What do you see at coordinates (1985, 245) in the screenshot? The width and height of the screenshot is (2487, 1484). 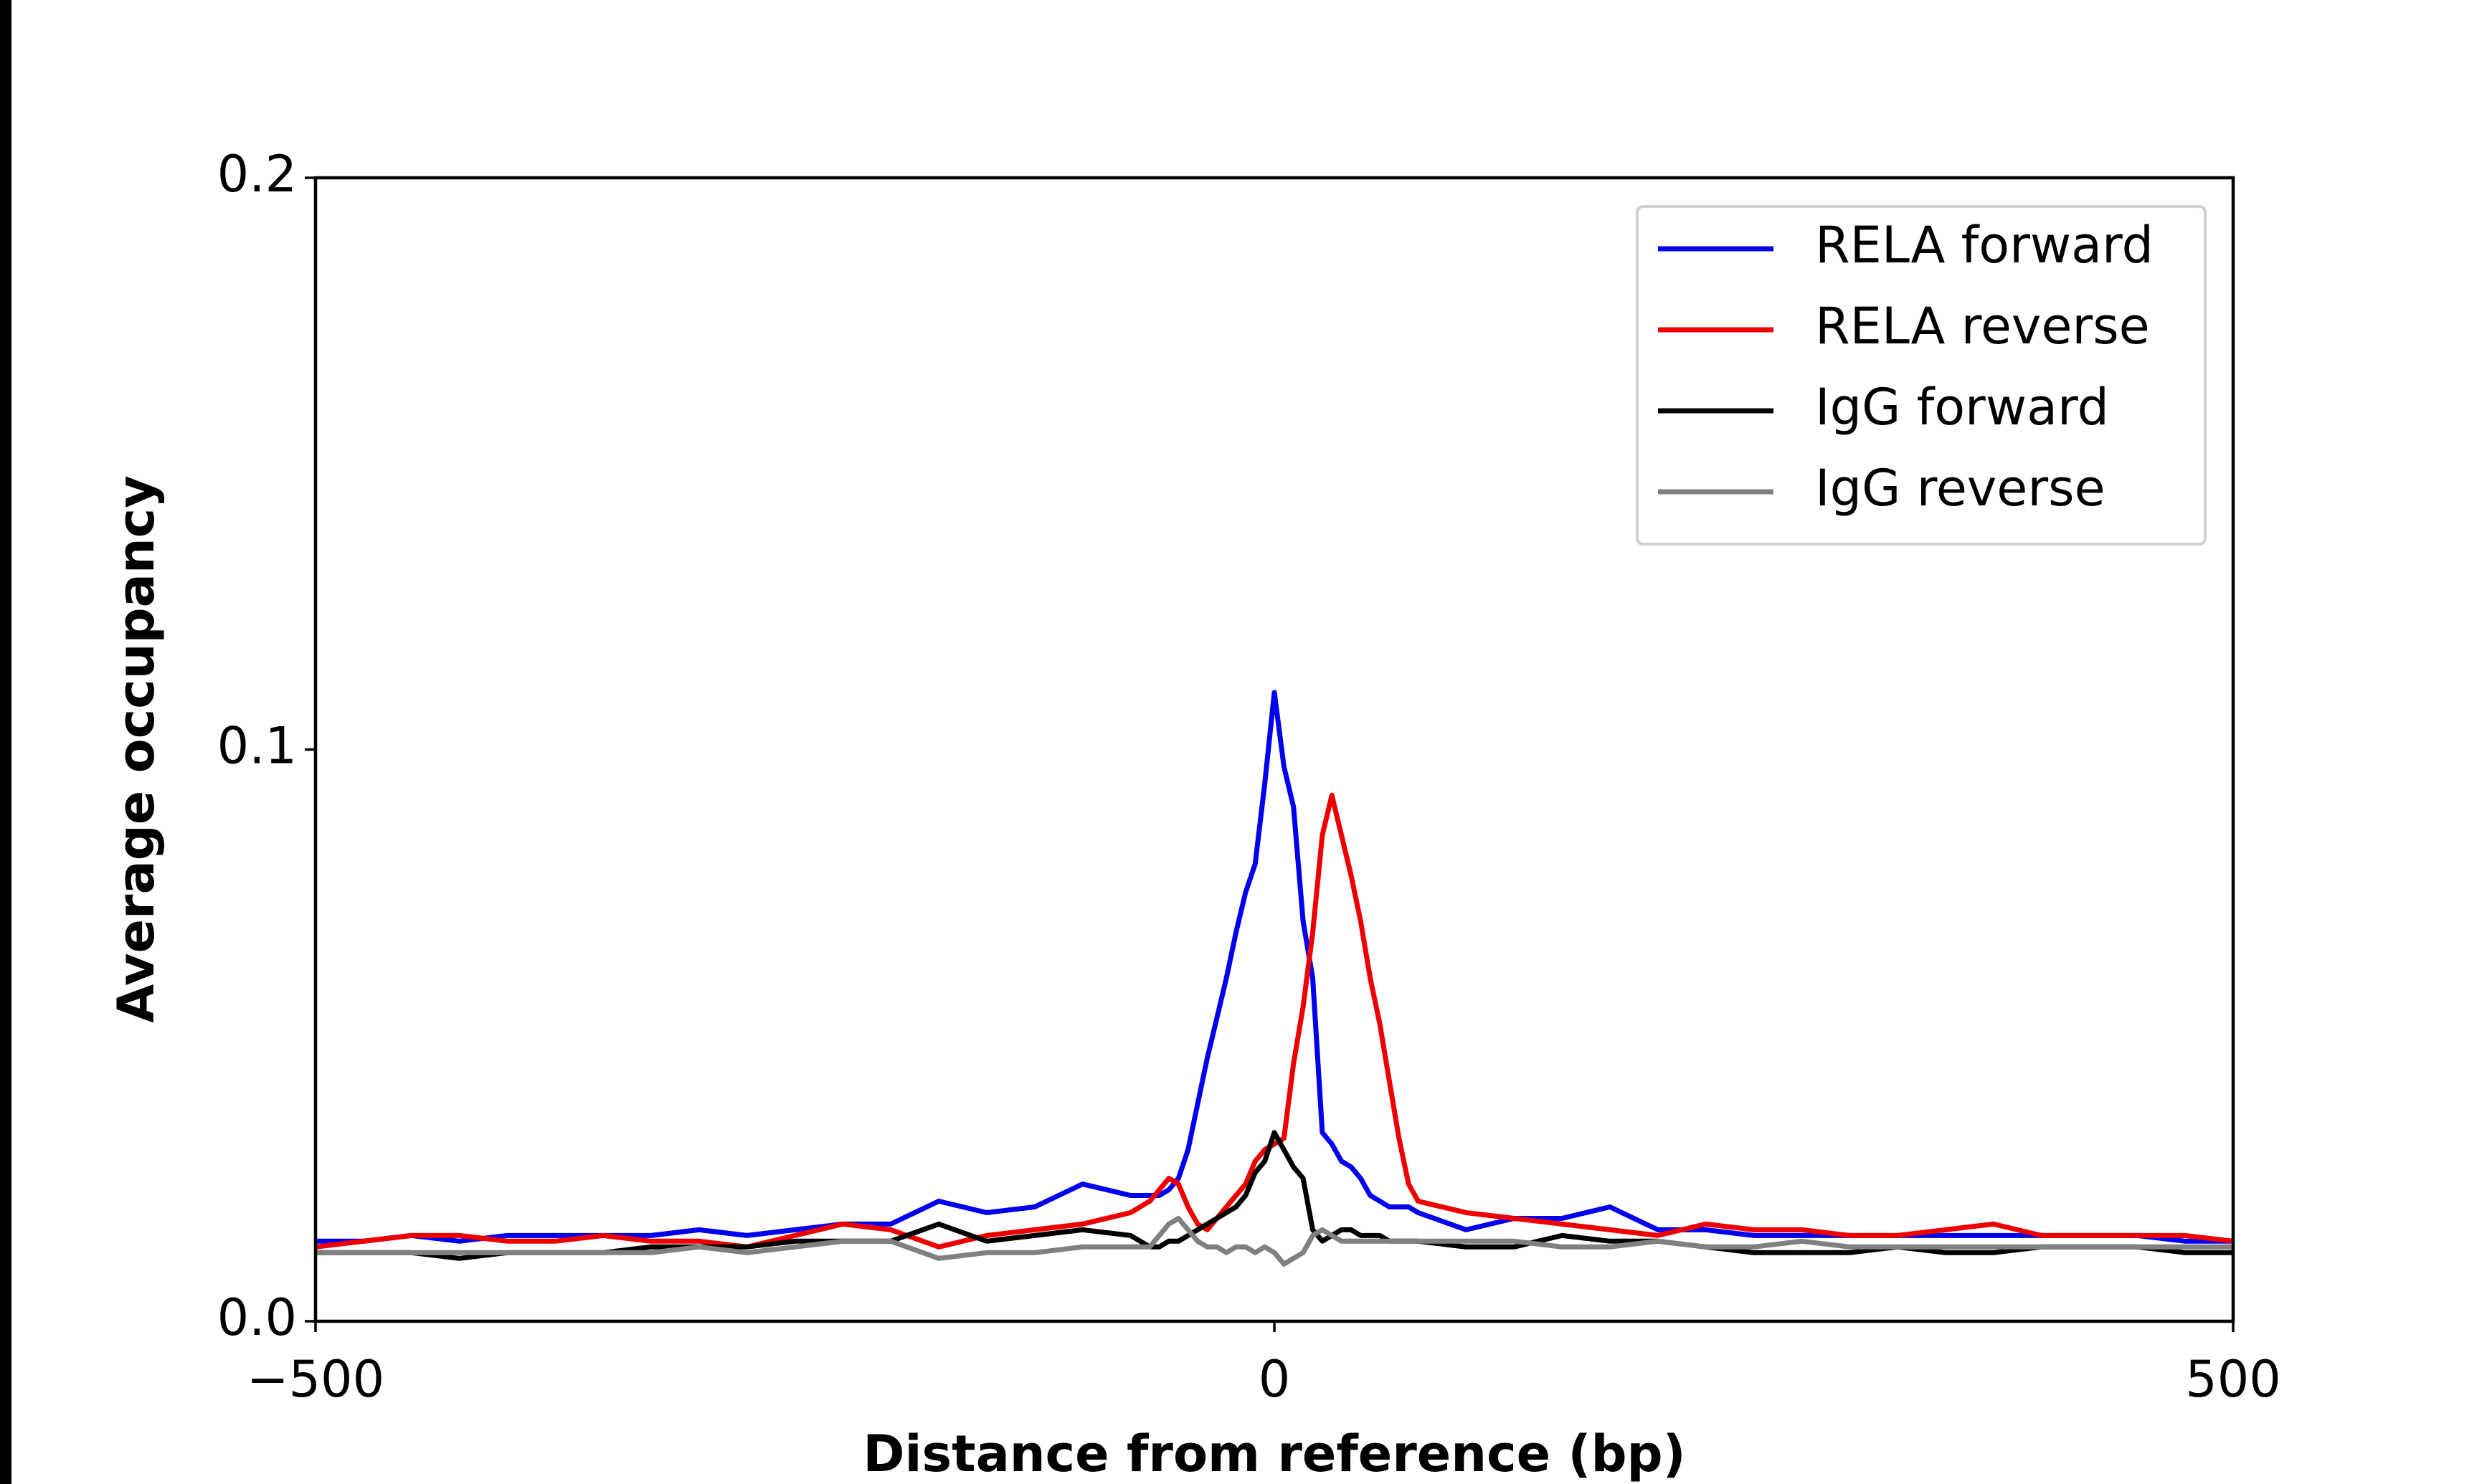 I see `legend-label: RELA forward` at bounding box center [1985, 245].